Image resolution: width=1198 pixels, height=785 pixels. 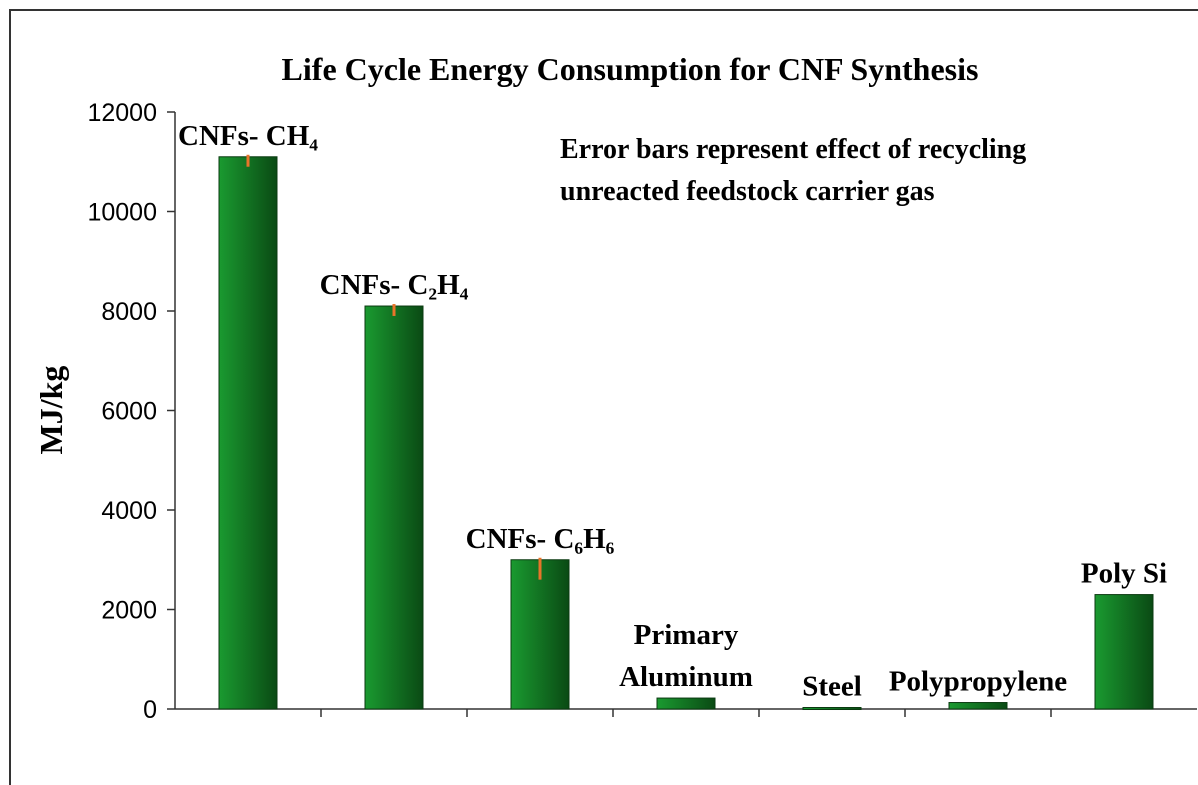 What do you see at coordinates (129, 312) in the screenshot?
I see `y-tick-label: 8000` at bounding box center [129, 312].